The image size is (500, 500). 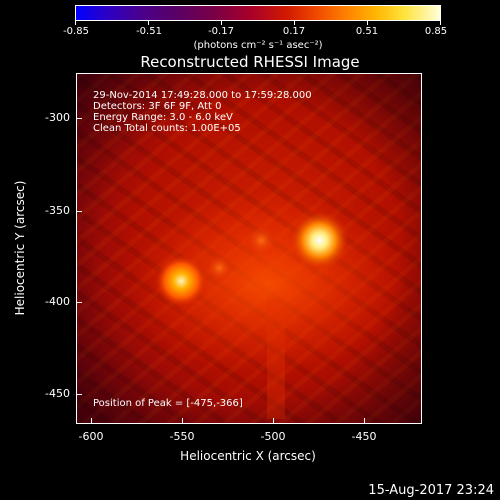 What do you see at coordinates (167, 128) in the screenshot?
I see `info-line: Clean Total counts: 1.00E+05` at bounding box center [167, 128].